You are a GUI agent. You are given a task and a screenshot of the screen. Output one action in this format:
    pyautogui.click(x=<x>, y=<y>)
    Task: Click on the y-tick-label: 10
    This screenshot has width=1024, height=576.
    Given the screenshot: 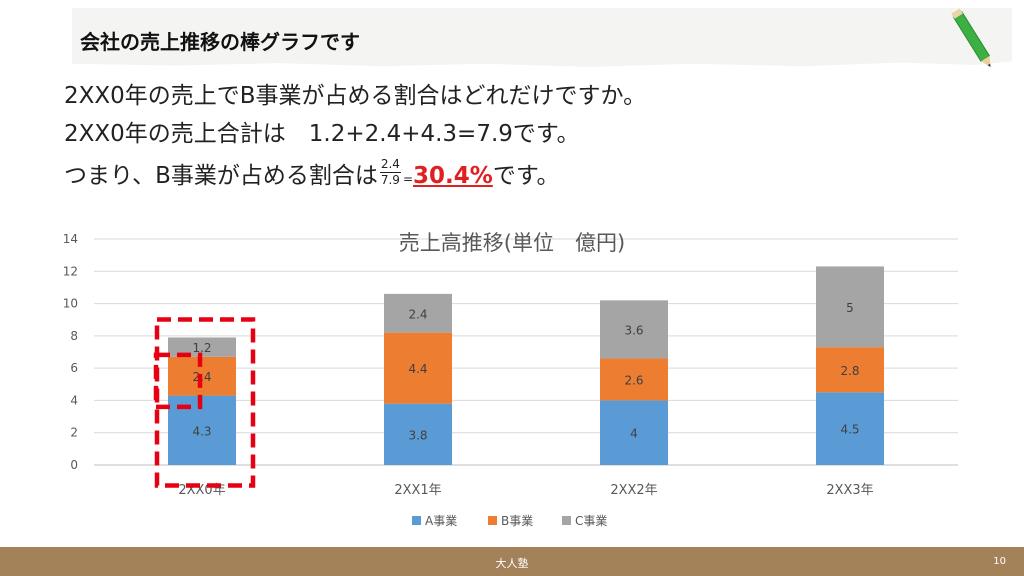 What is the action you would take?
    pyautogui.click(x=70, y=304)
    